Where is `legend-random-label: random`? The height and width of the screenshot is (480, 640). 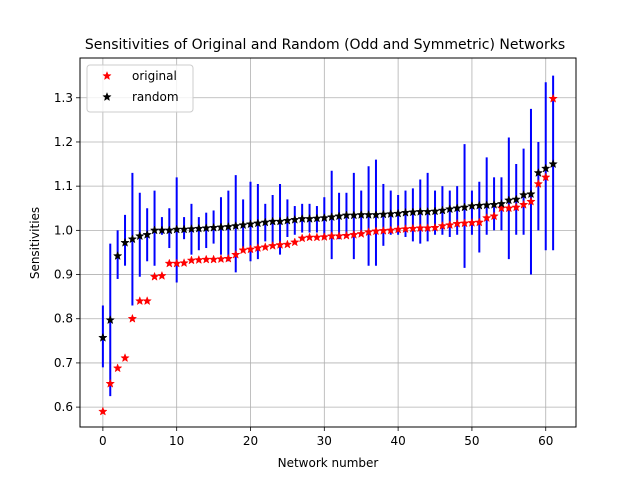
legend-random-label: random is located at coordinates (155, 97).